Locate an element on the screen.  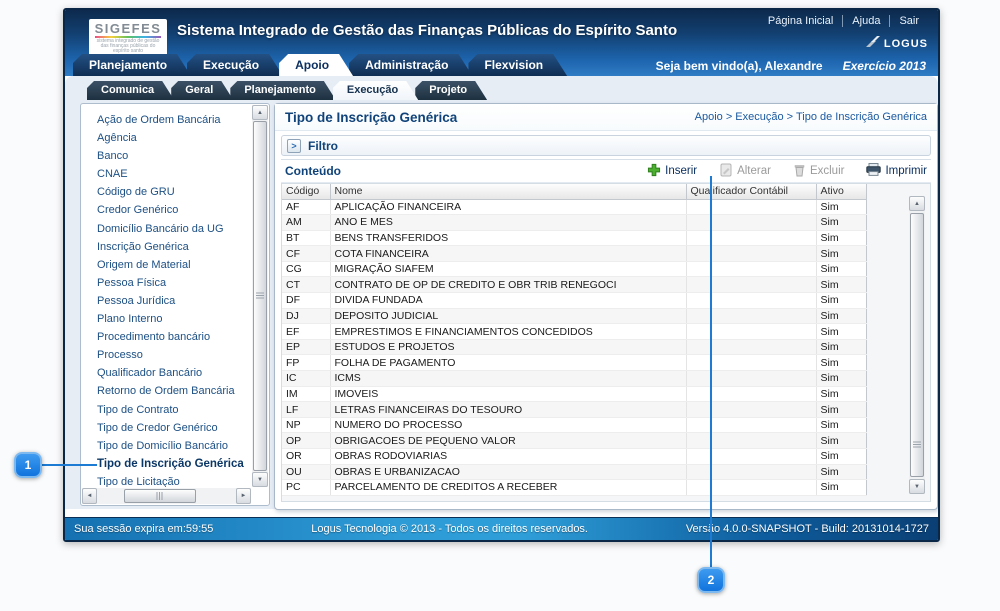
sidebar-item: Banco is located at coordinates (113, 156).